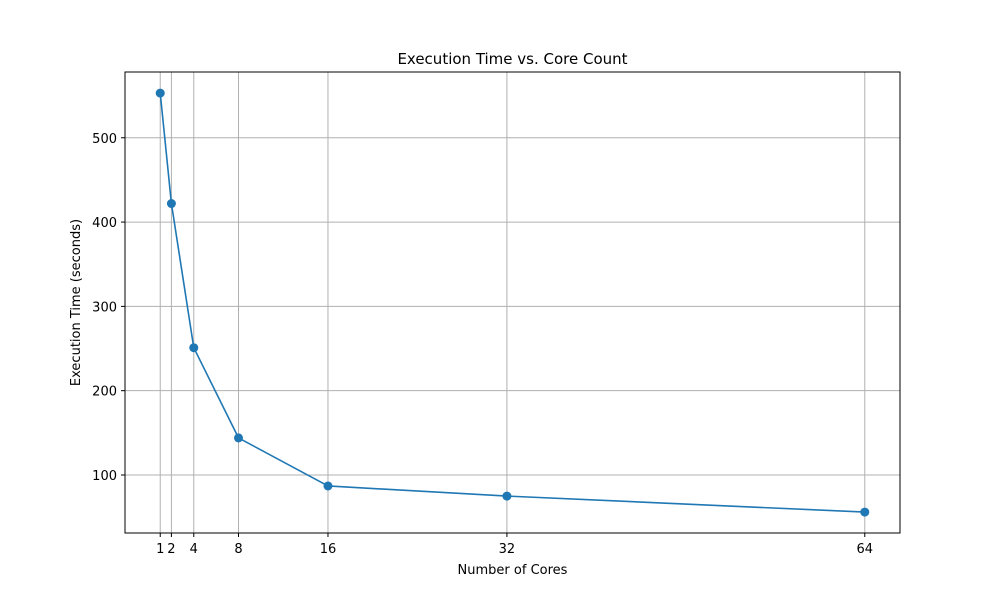 This screenshot has height=604, width=1000. Describe the element at coordinates (104, 307) in the screenshot. I see `y-tick-label: 300` at that location.